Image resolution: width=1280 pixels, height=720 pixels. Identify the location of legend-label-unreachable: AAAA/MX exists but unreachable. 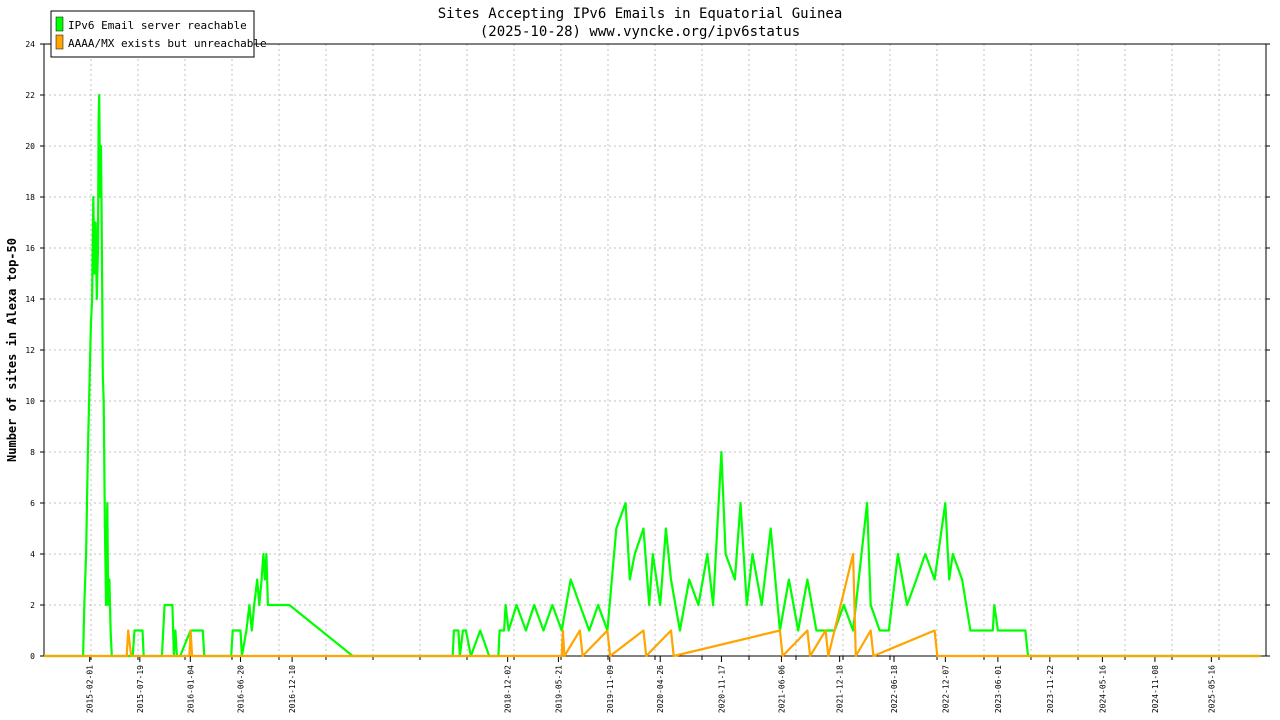
(167, 43).